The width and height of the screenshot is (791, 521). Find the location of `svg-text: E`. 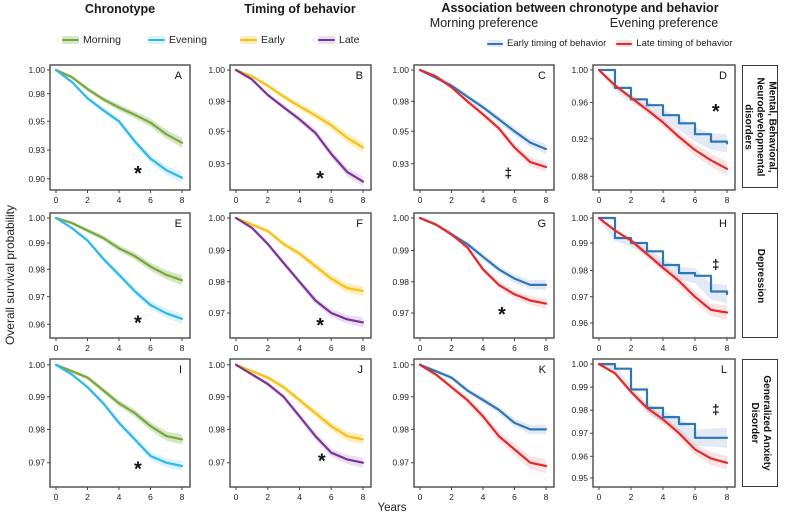

svg-text: E is located at coordinates (178, 224).